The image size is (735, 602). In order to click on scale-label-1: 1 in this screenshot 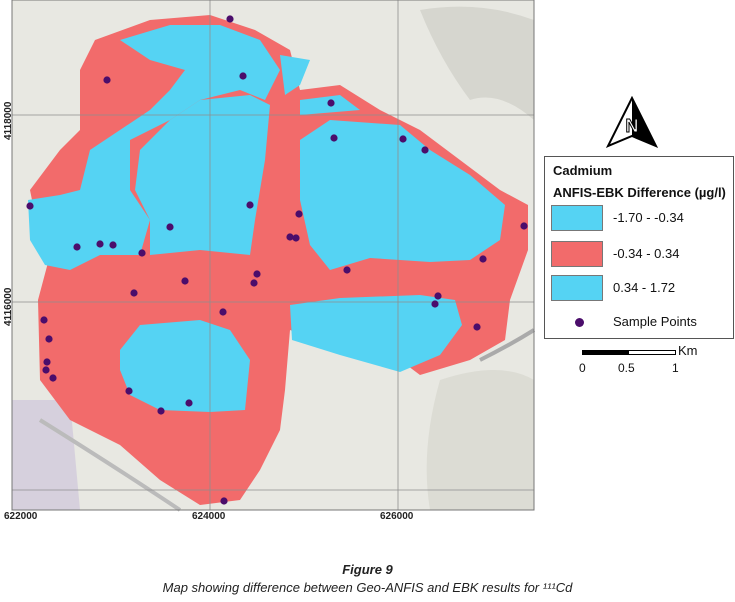, I will do `click(675, 368)`.